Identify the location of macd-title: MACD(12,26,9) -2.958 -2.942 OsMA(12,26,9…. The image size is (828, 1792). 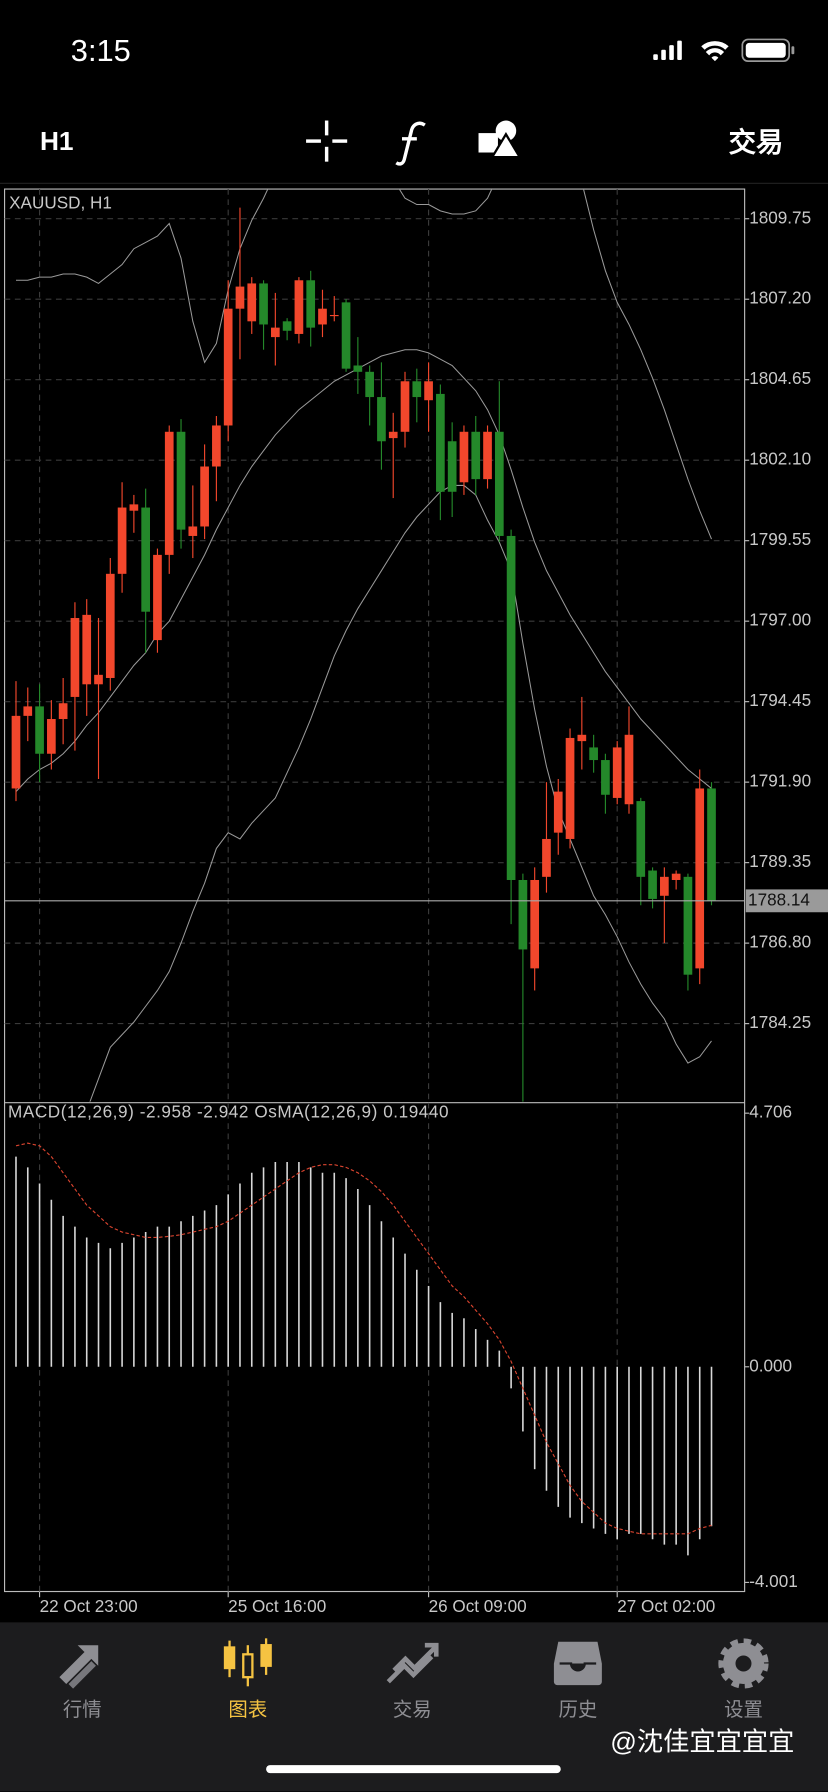
(228, 1112).